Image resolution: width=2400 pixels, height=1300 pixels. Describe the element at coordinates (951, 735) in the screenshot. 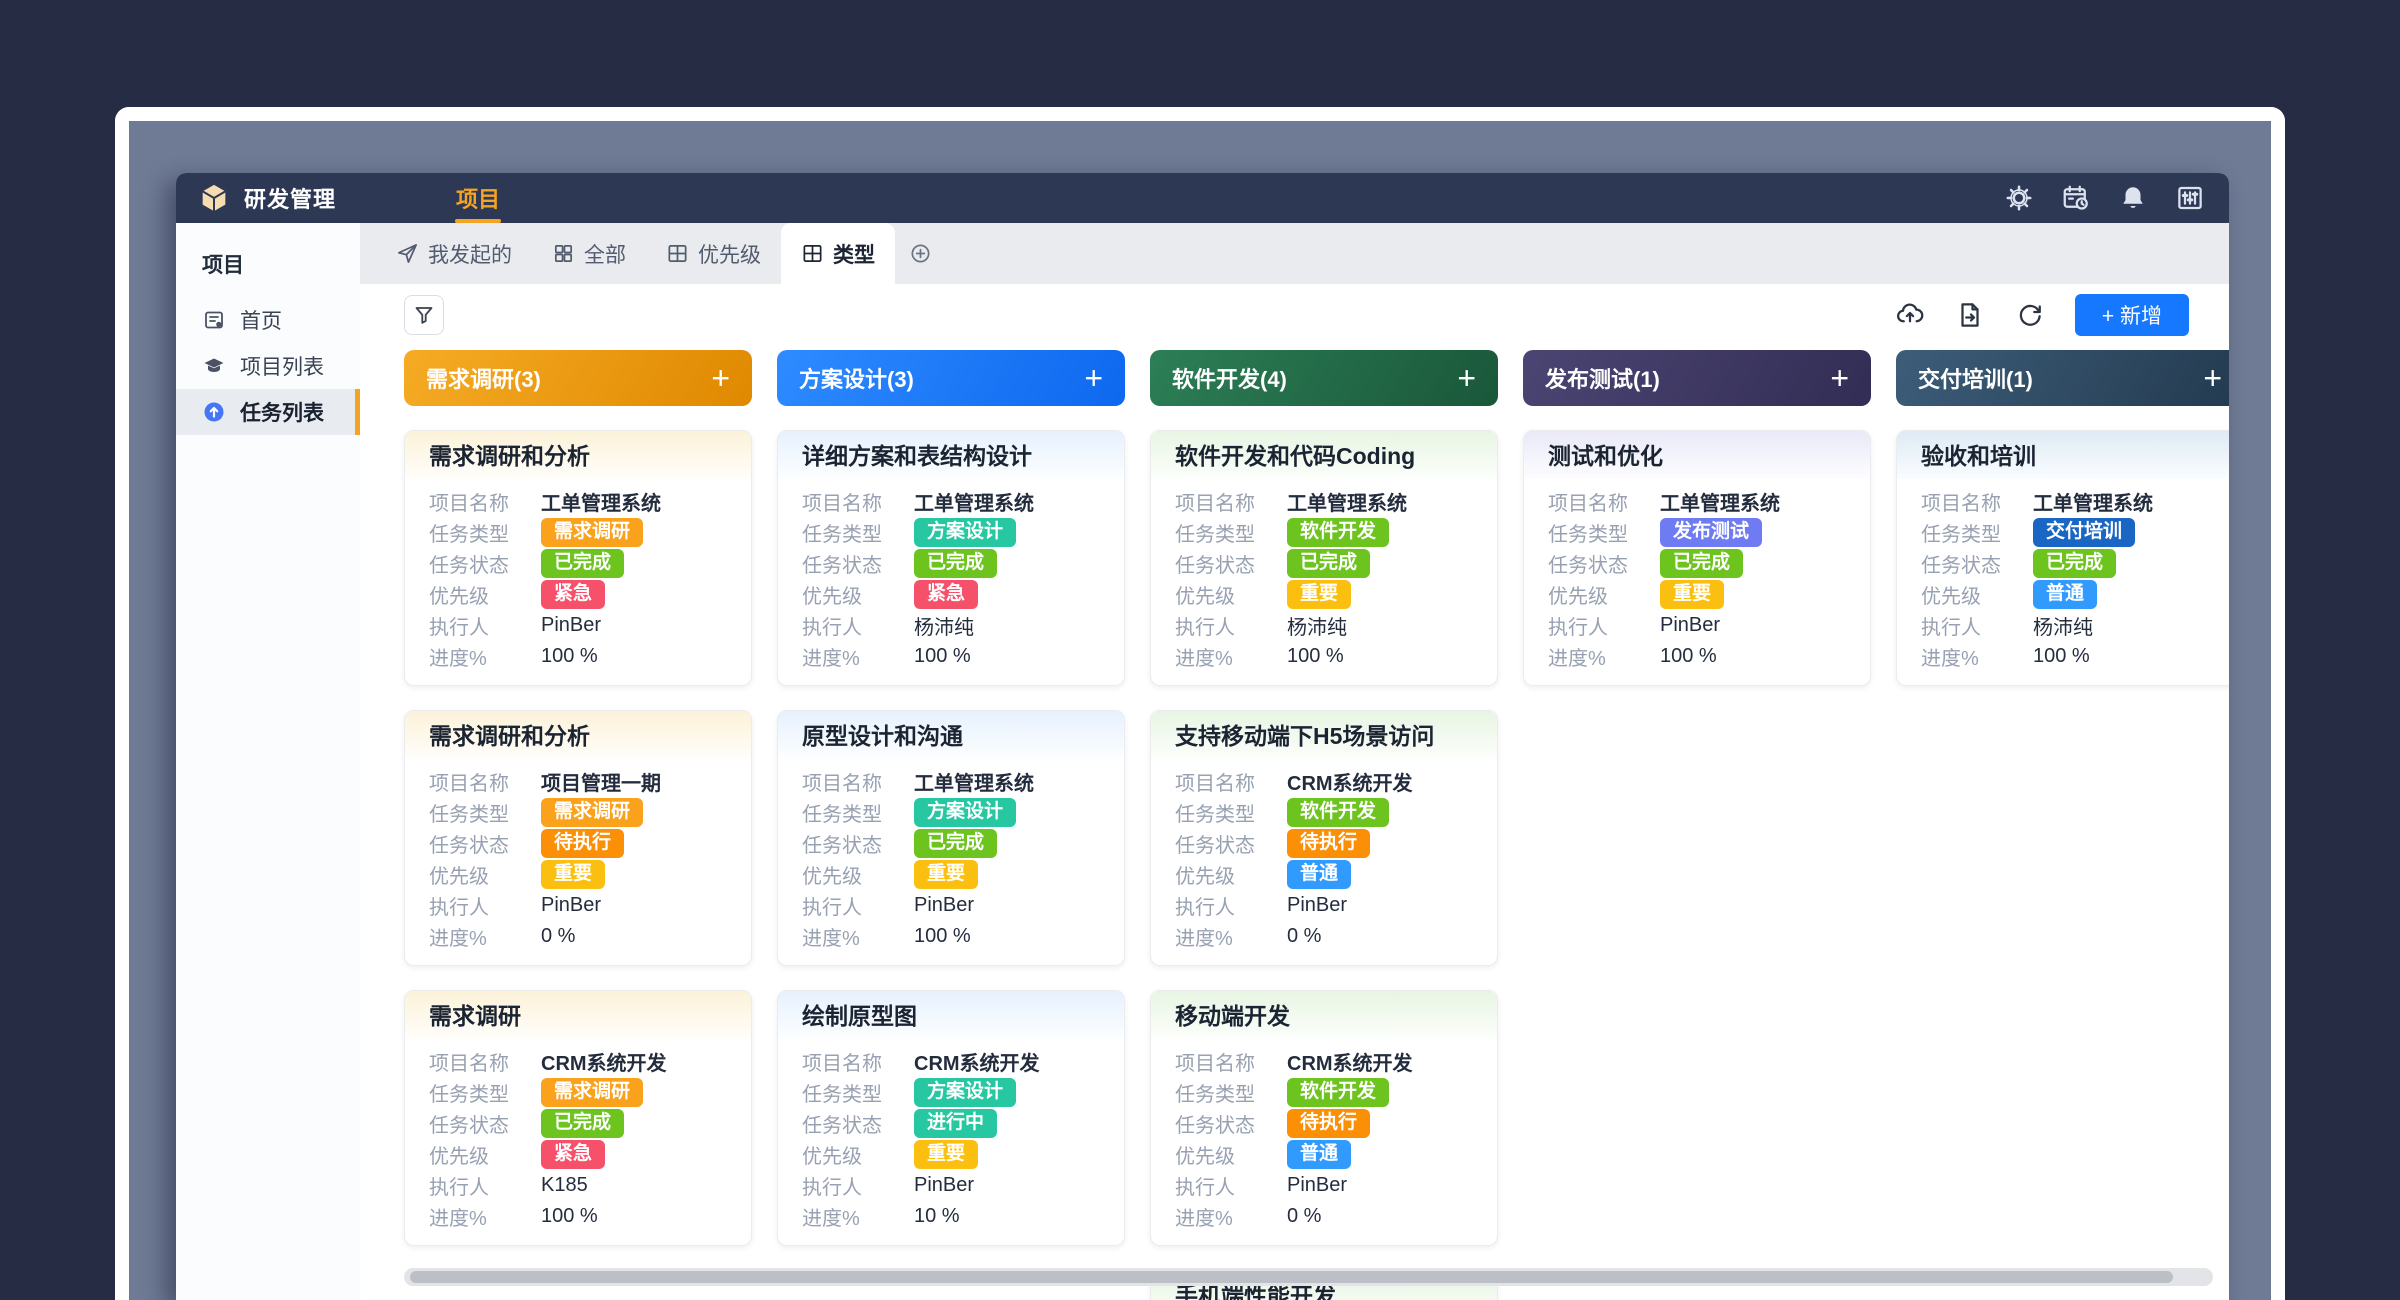

I see `card-title: 原型设计和沟通` at that location.